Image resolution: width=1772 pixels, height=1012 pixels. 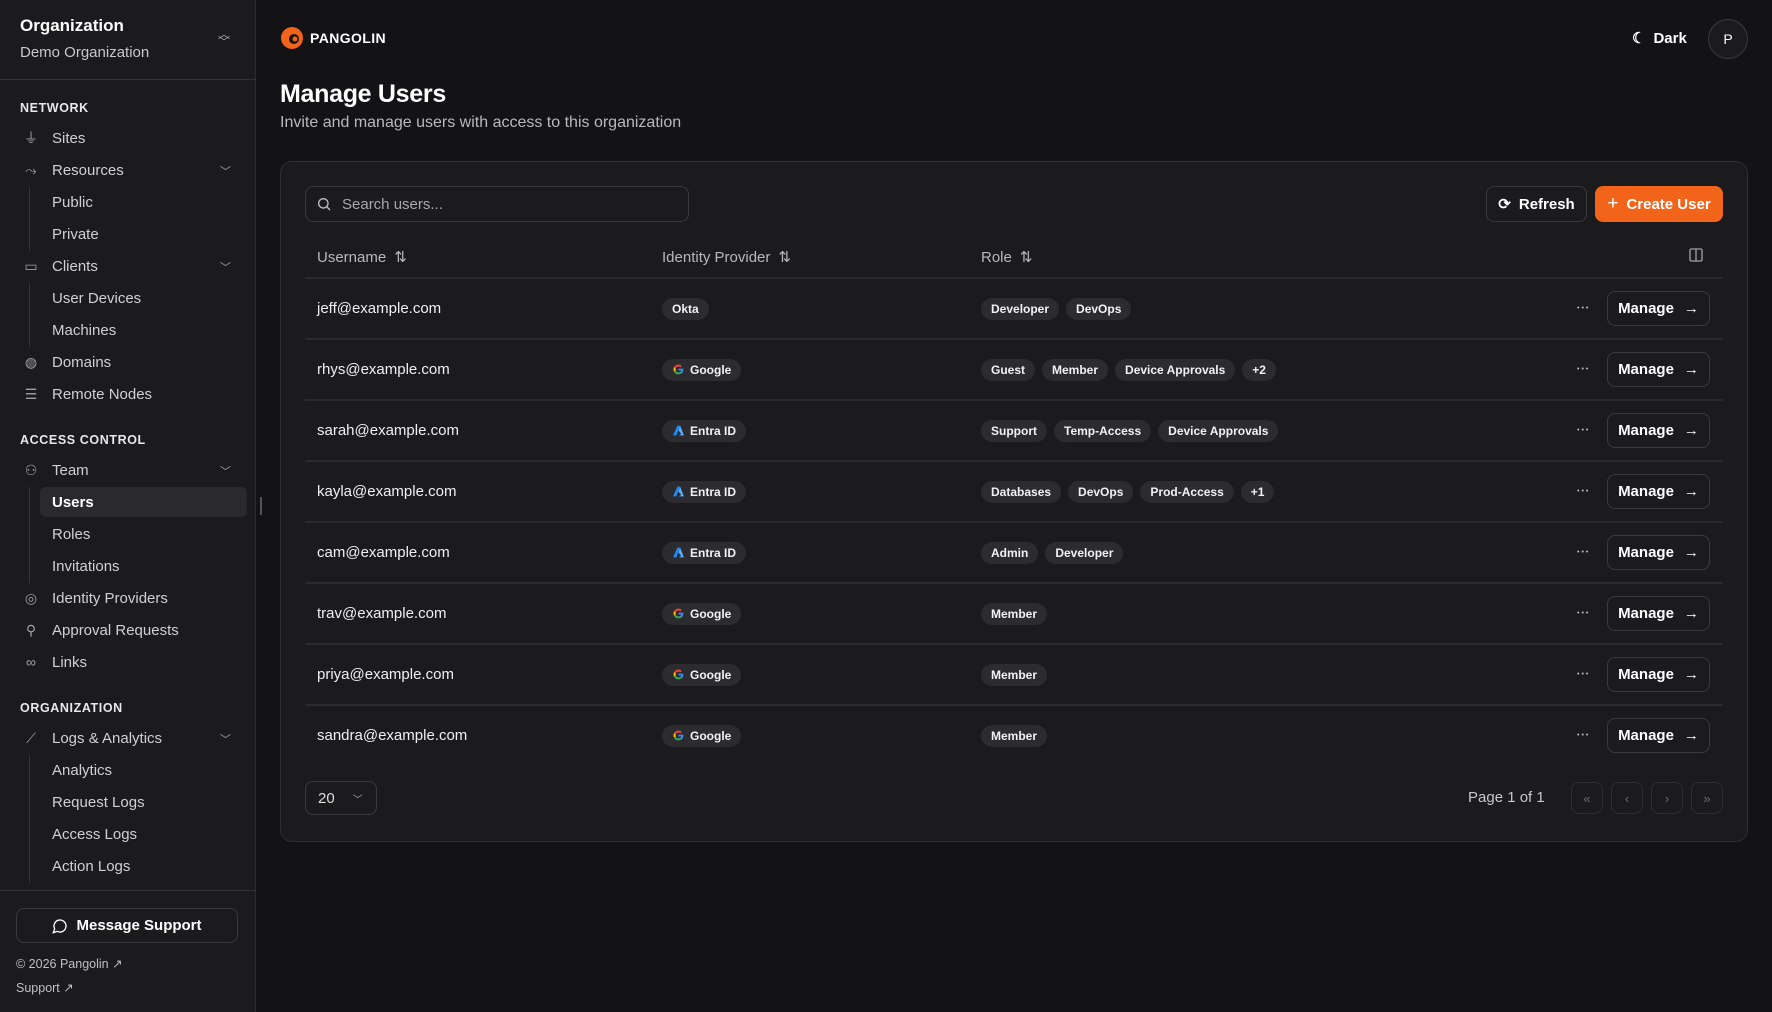 What do you see at coordinates (85, 52) in the screenshot?
I see `org-name: Demo Organization` at bounding box center [85, 52].